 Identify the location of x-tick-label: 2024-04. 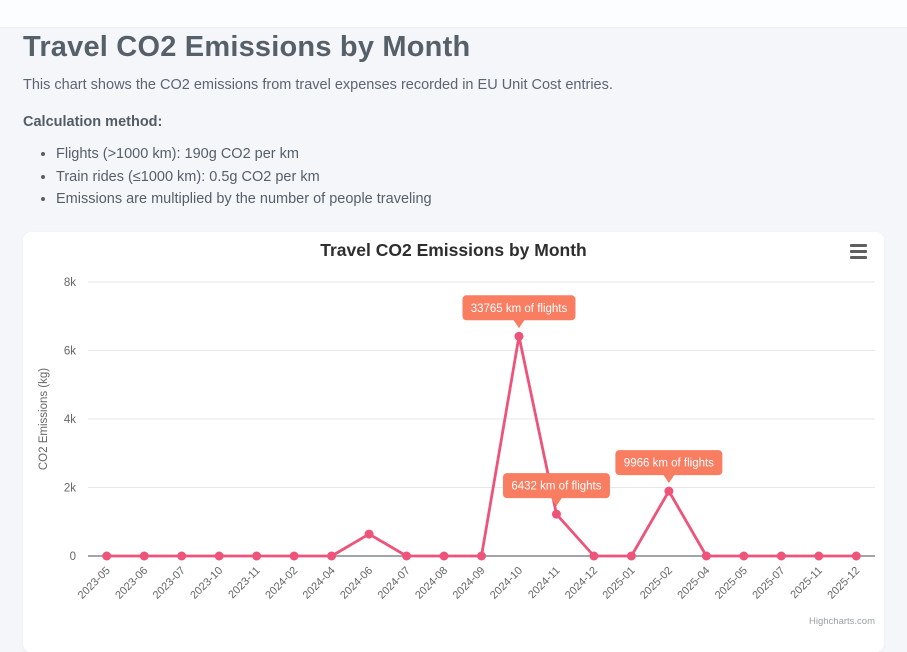
(319, 583).